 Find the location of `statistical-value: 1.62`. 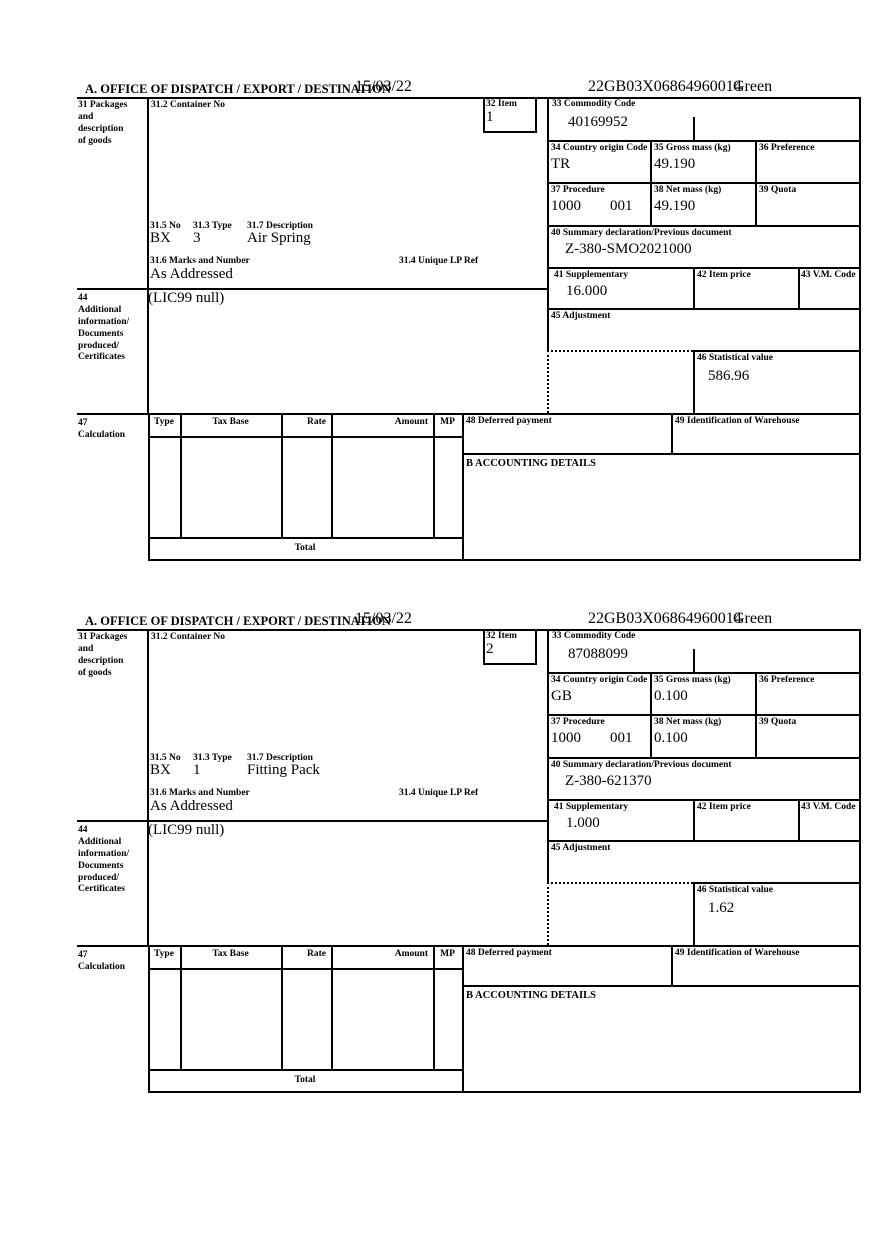

statistical-value: 1.62 is located at coordinates (721, 908).